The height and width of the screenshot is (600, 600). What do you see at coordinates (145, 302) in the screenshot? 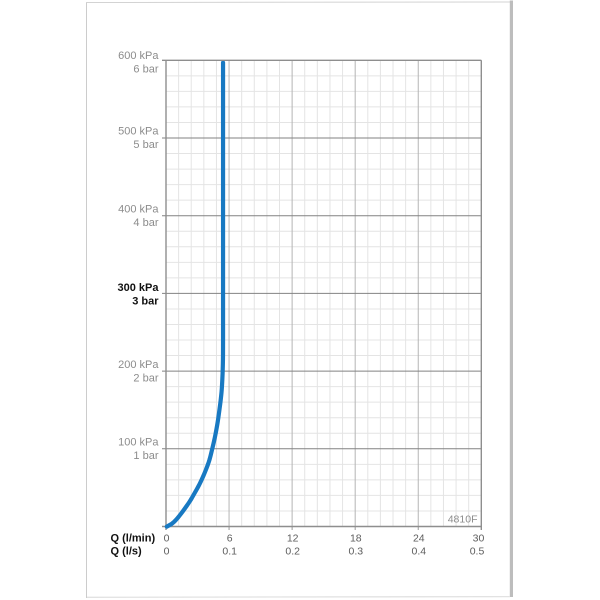
I see `svg-text: 3 bar` at bounding box center [145, 302].